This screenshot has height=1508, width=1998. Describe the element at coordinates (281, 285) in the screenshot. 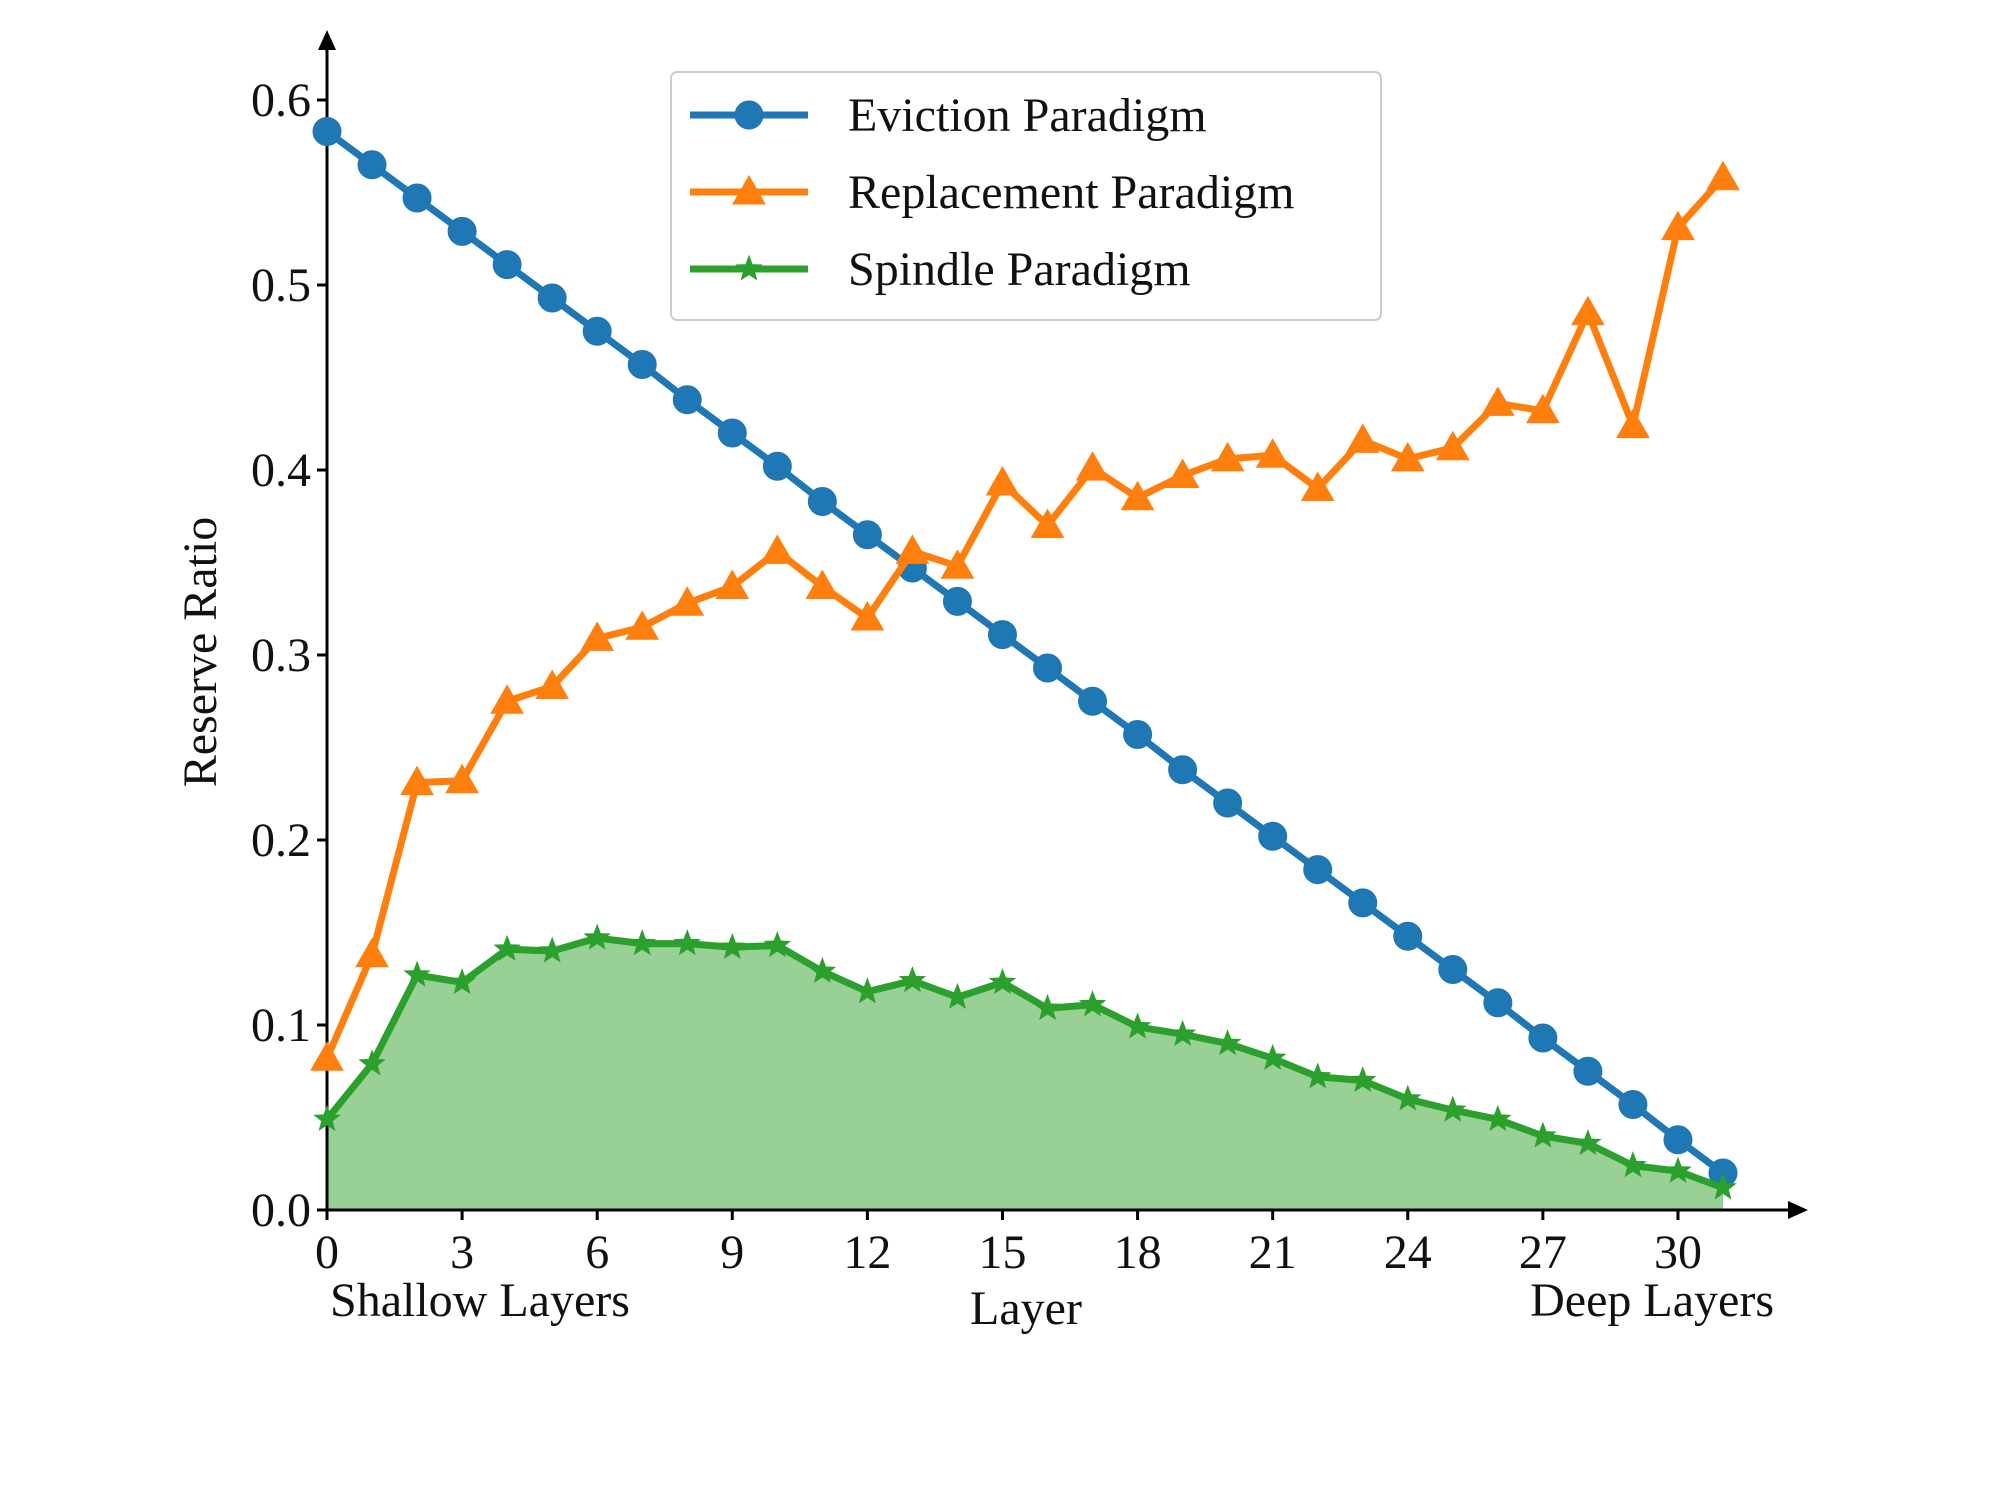

I see `y-tick-label: 0.5` at that location.